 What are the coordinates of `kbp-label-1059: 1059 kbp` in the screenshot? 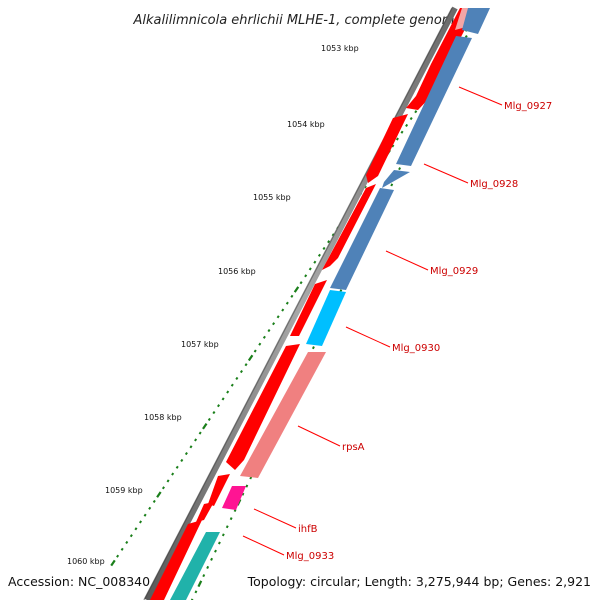 It's located at (124, 490).